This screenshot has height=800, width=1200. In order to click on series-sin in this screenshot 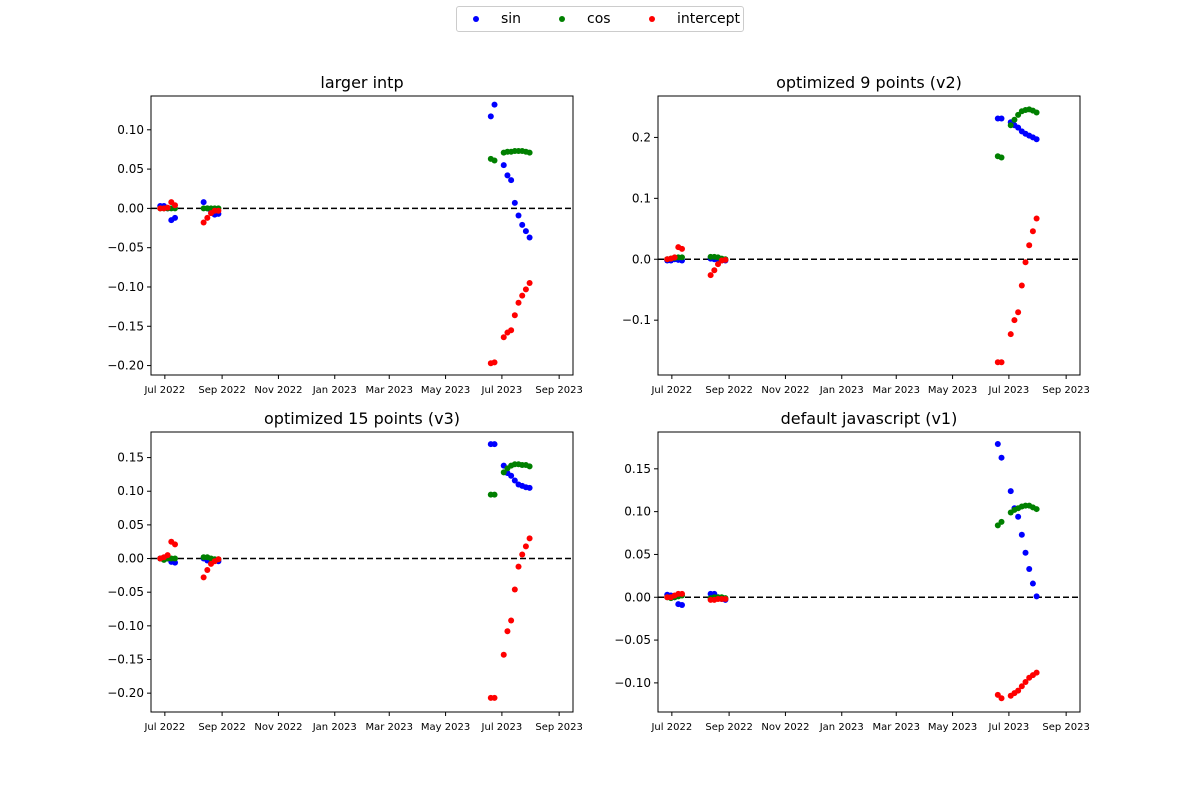, I will do `click(852, 189)`.